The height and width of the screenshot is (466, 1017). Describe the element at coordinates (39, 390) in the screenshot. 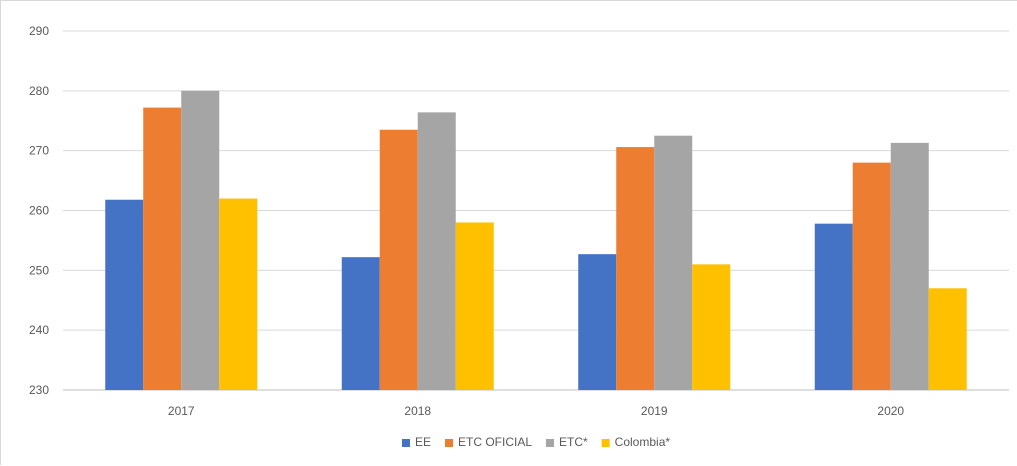

I see `y-tick-label: 230` at that location.